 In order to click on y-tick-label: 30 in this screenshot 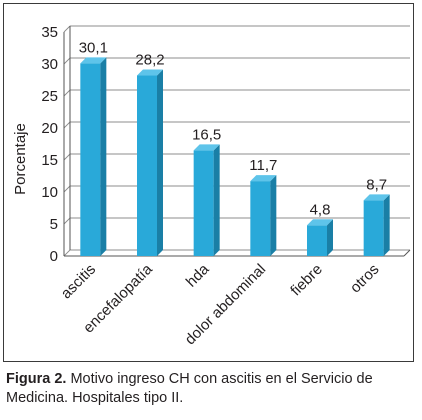, I will do `click(49, 64)`.